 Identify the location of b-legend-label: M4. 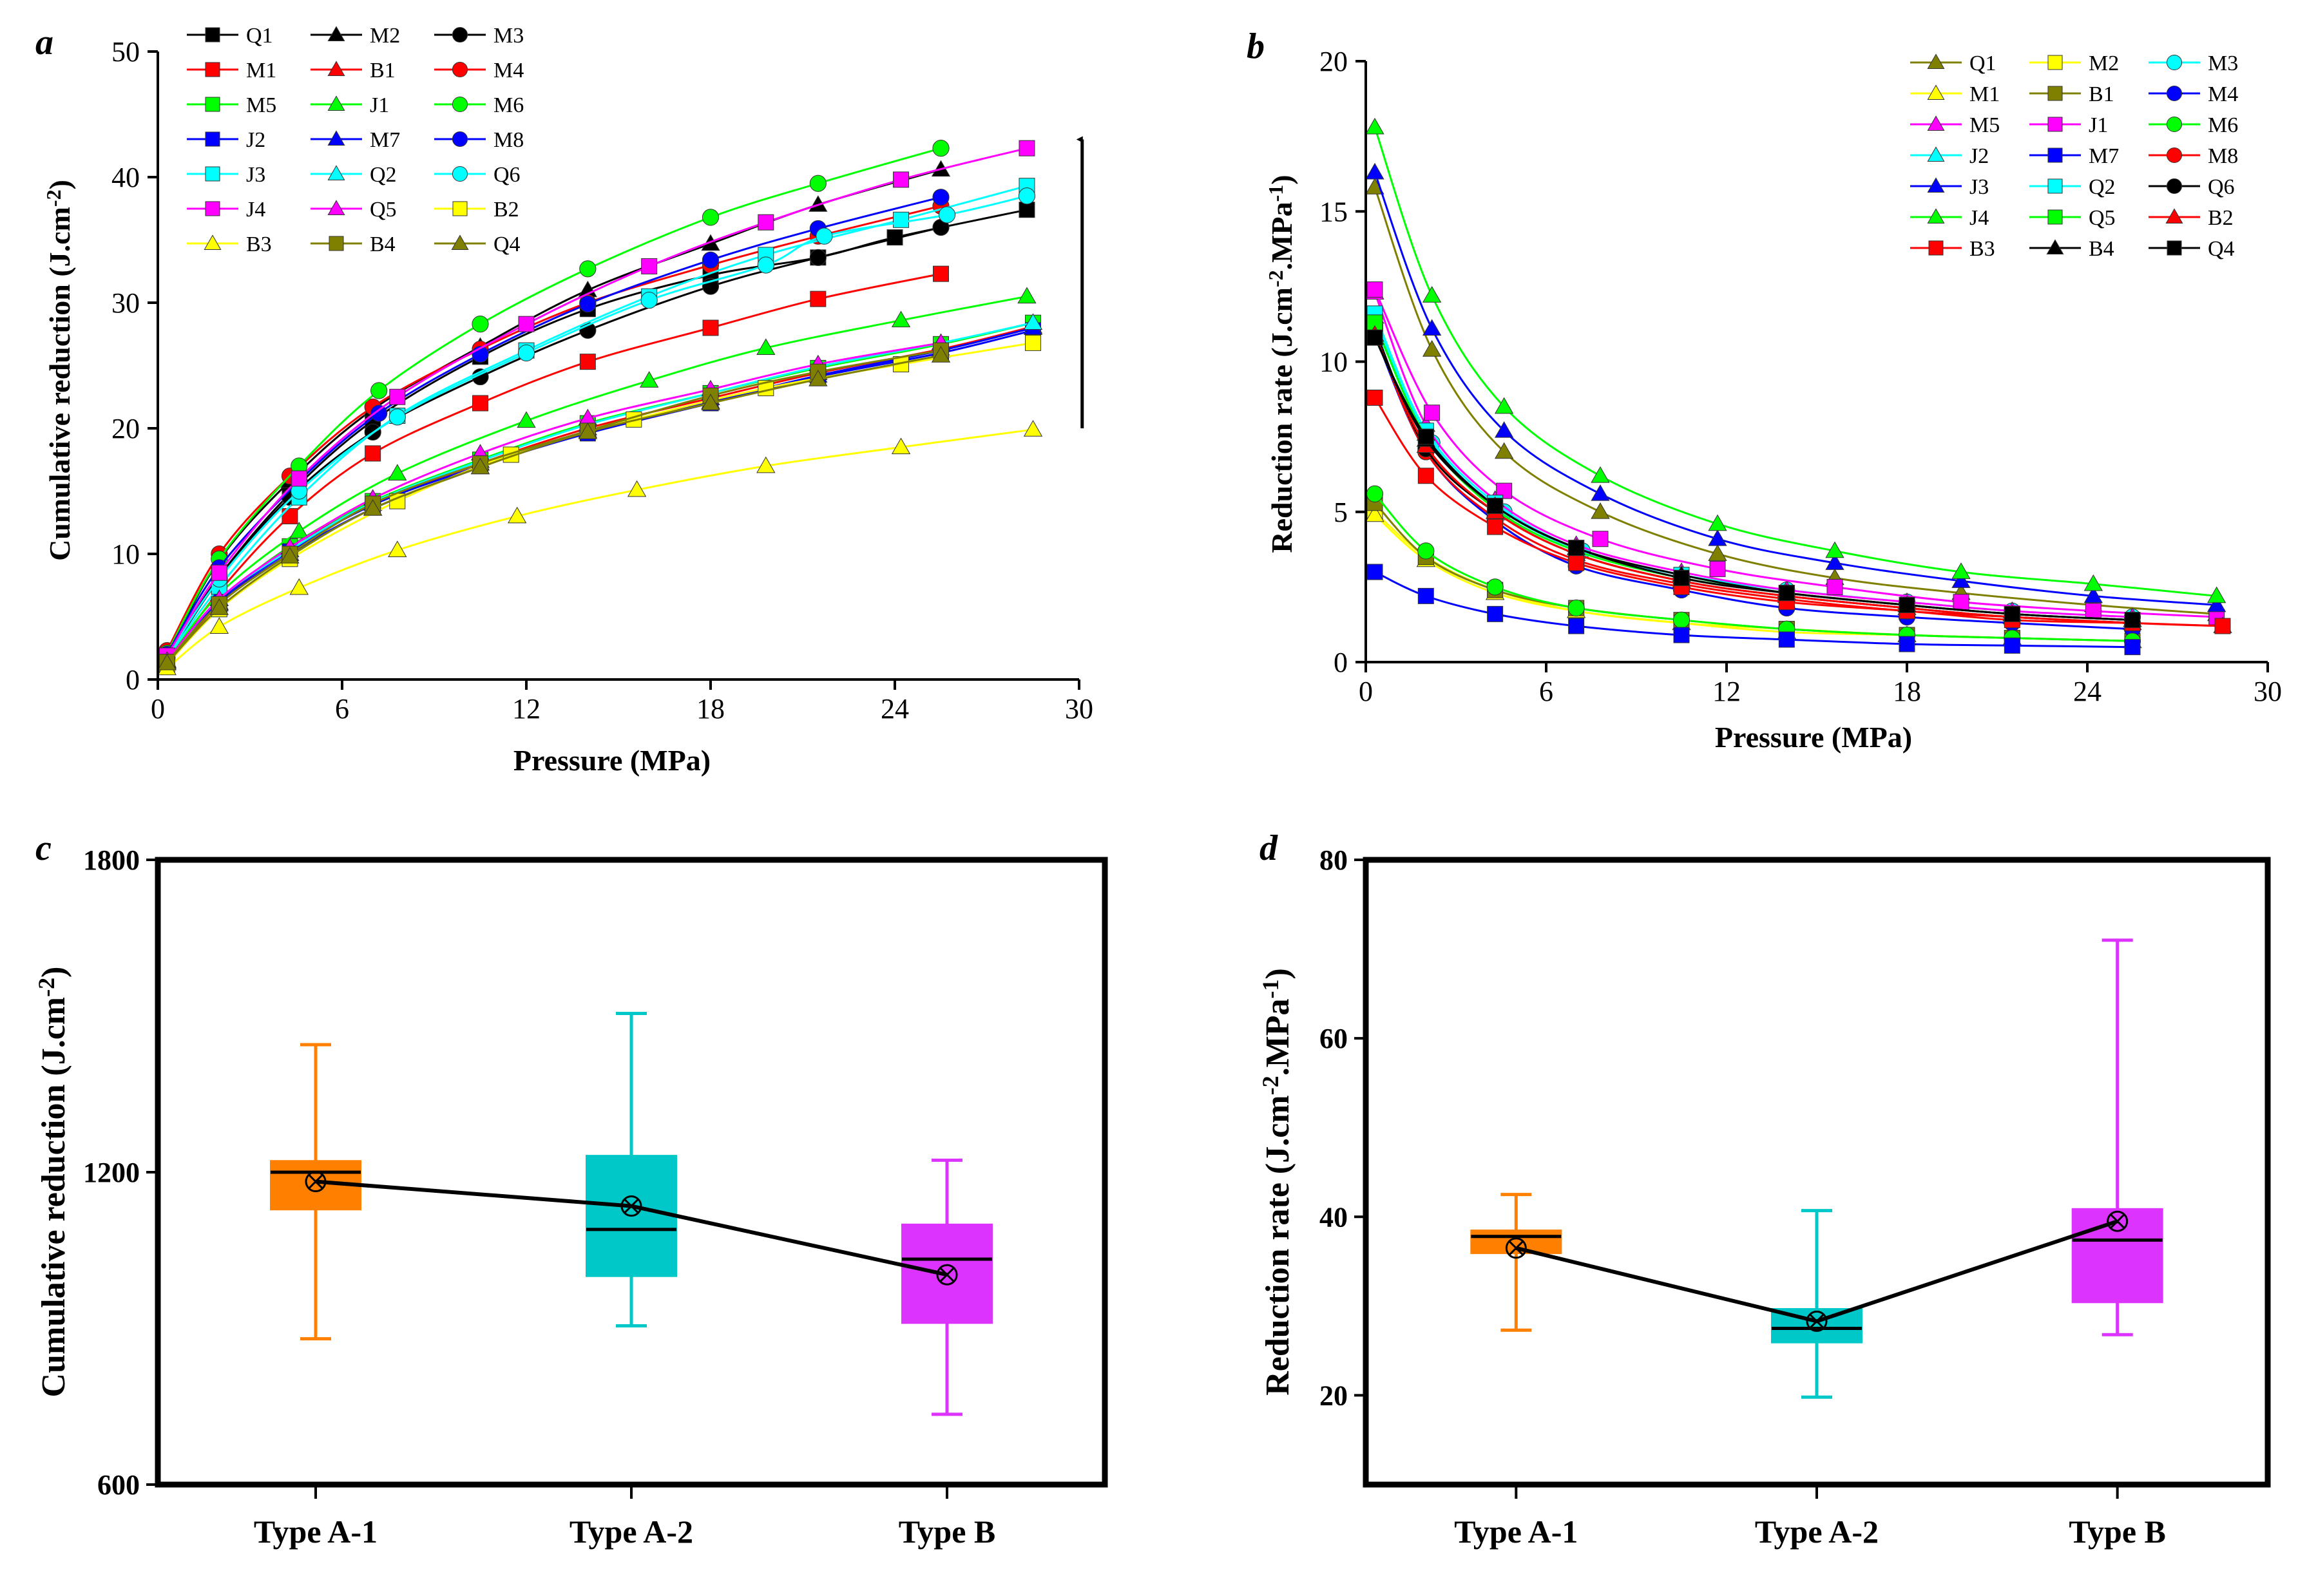
(2223, 94).